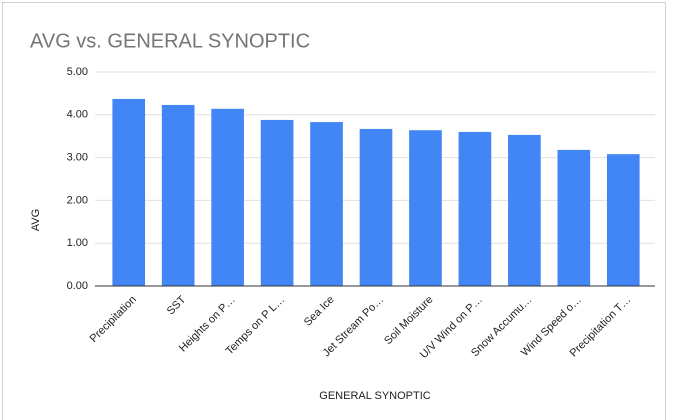 Image resolution: width=674 pixels, height=420 pixels. What do you see at coordinates (77, 243) in the screenshot?
I see `y-tick-label: 1.00` at bounding box center [77, 243].